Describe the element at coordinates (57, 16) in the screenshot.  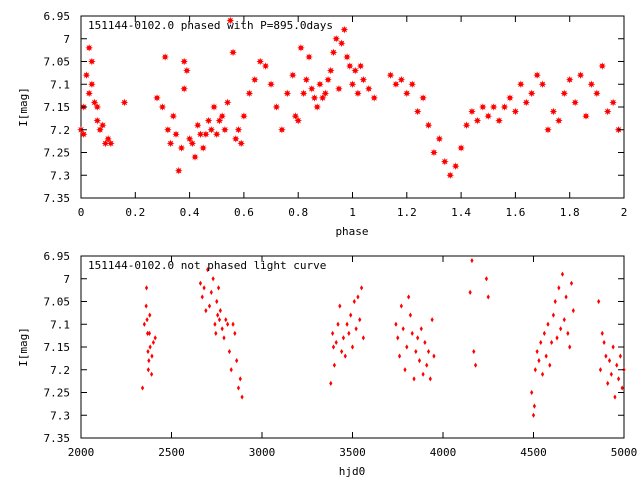
I see `y-tick-label: 6.95` at that location.